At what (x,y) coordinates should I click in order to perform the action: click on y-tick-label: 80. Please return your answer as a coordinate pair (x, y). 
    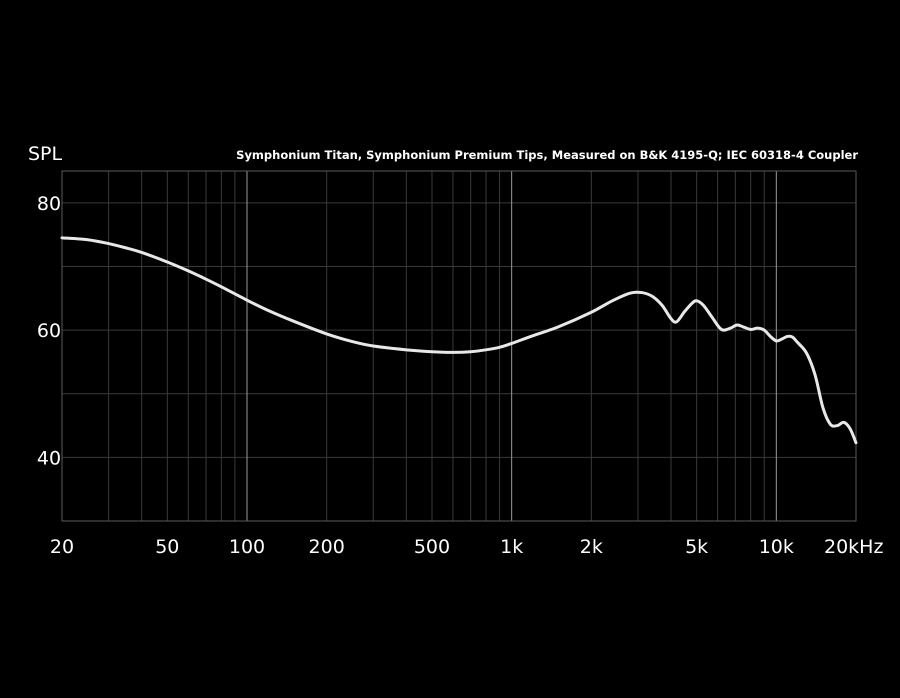
    Looking at the image, I should click on (49, 204).